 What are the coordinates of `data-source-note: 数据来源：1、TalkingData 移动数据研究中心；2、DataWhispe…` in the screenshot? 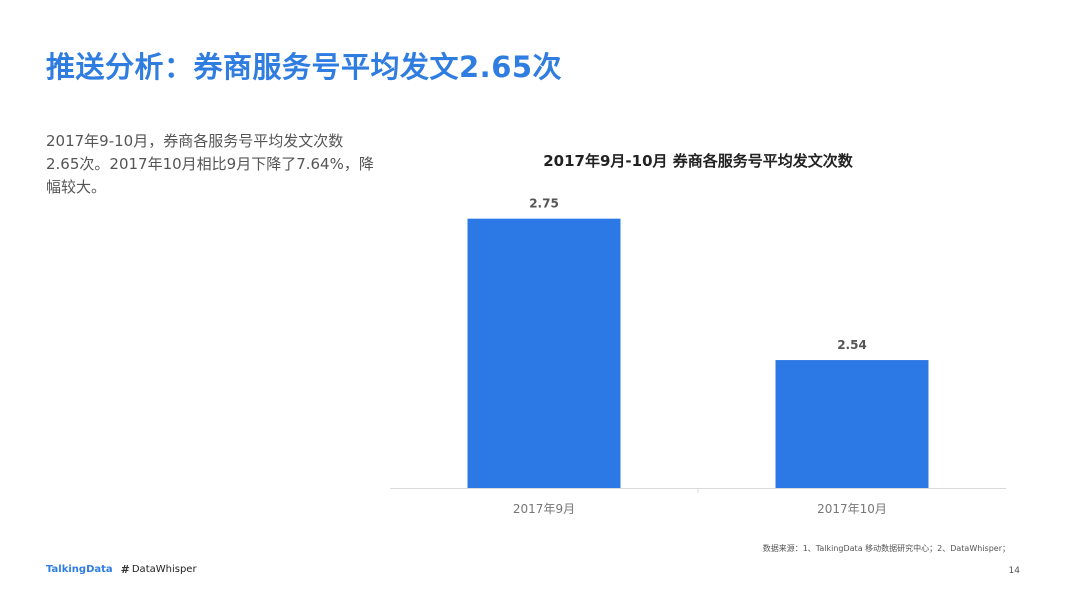 It's located at (886, 548).